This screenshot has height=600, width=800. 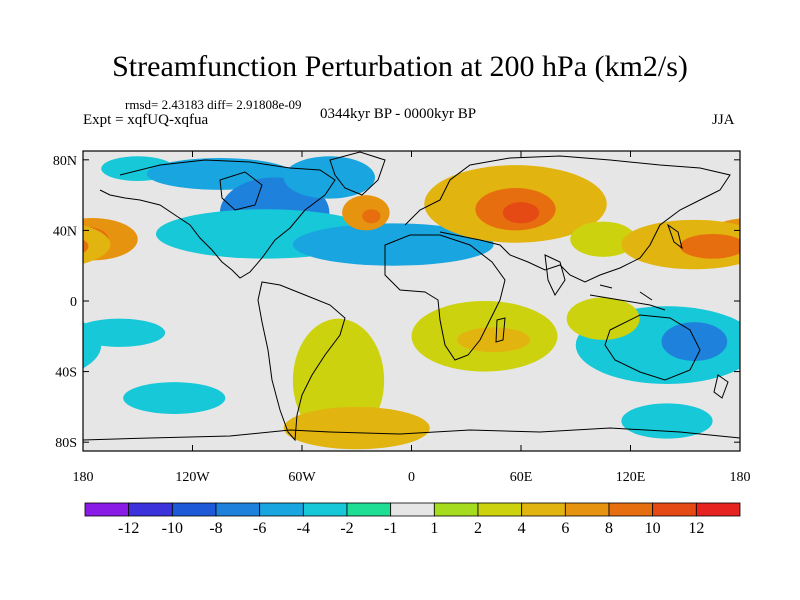 I want to click on coast-north-america, so click(x=217, y=219).